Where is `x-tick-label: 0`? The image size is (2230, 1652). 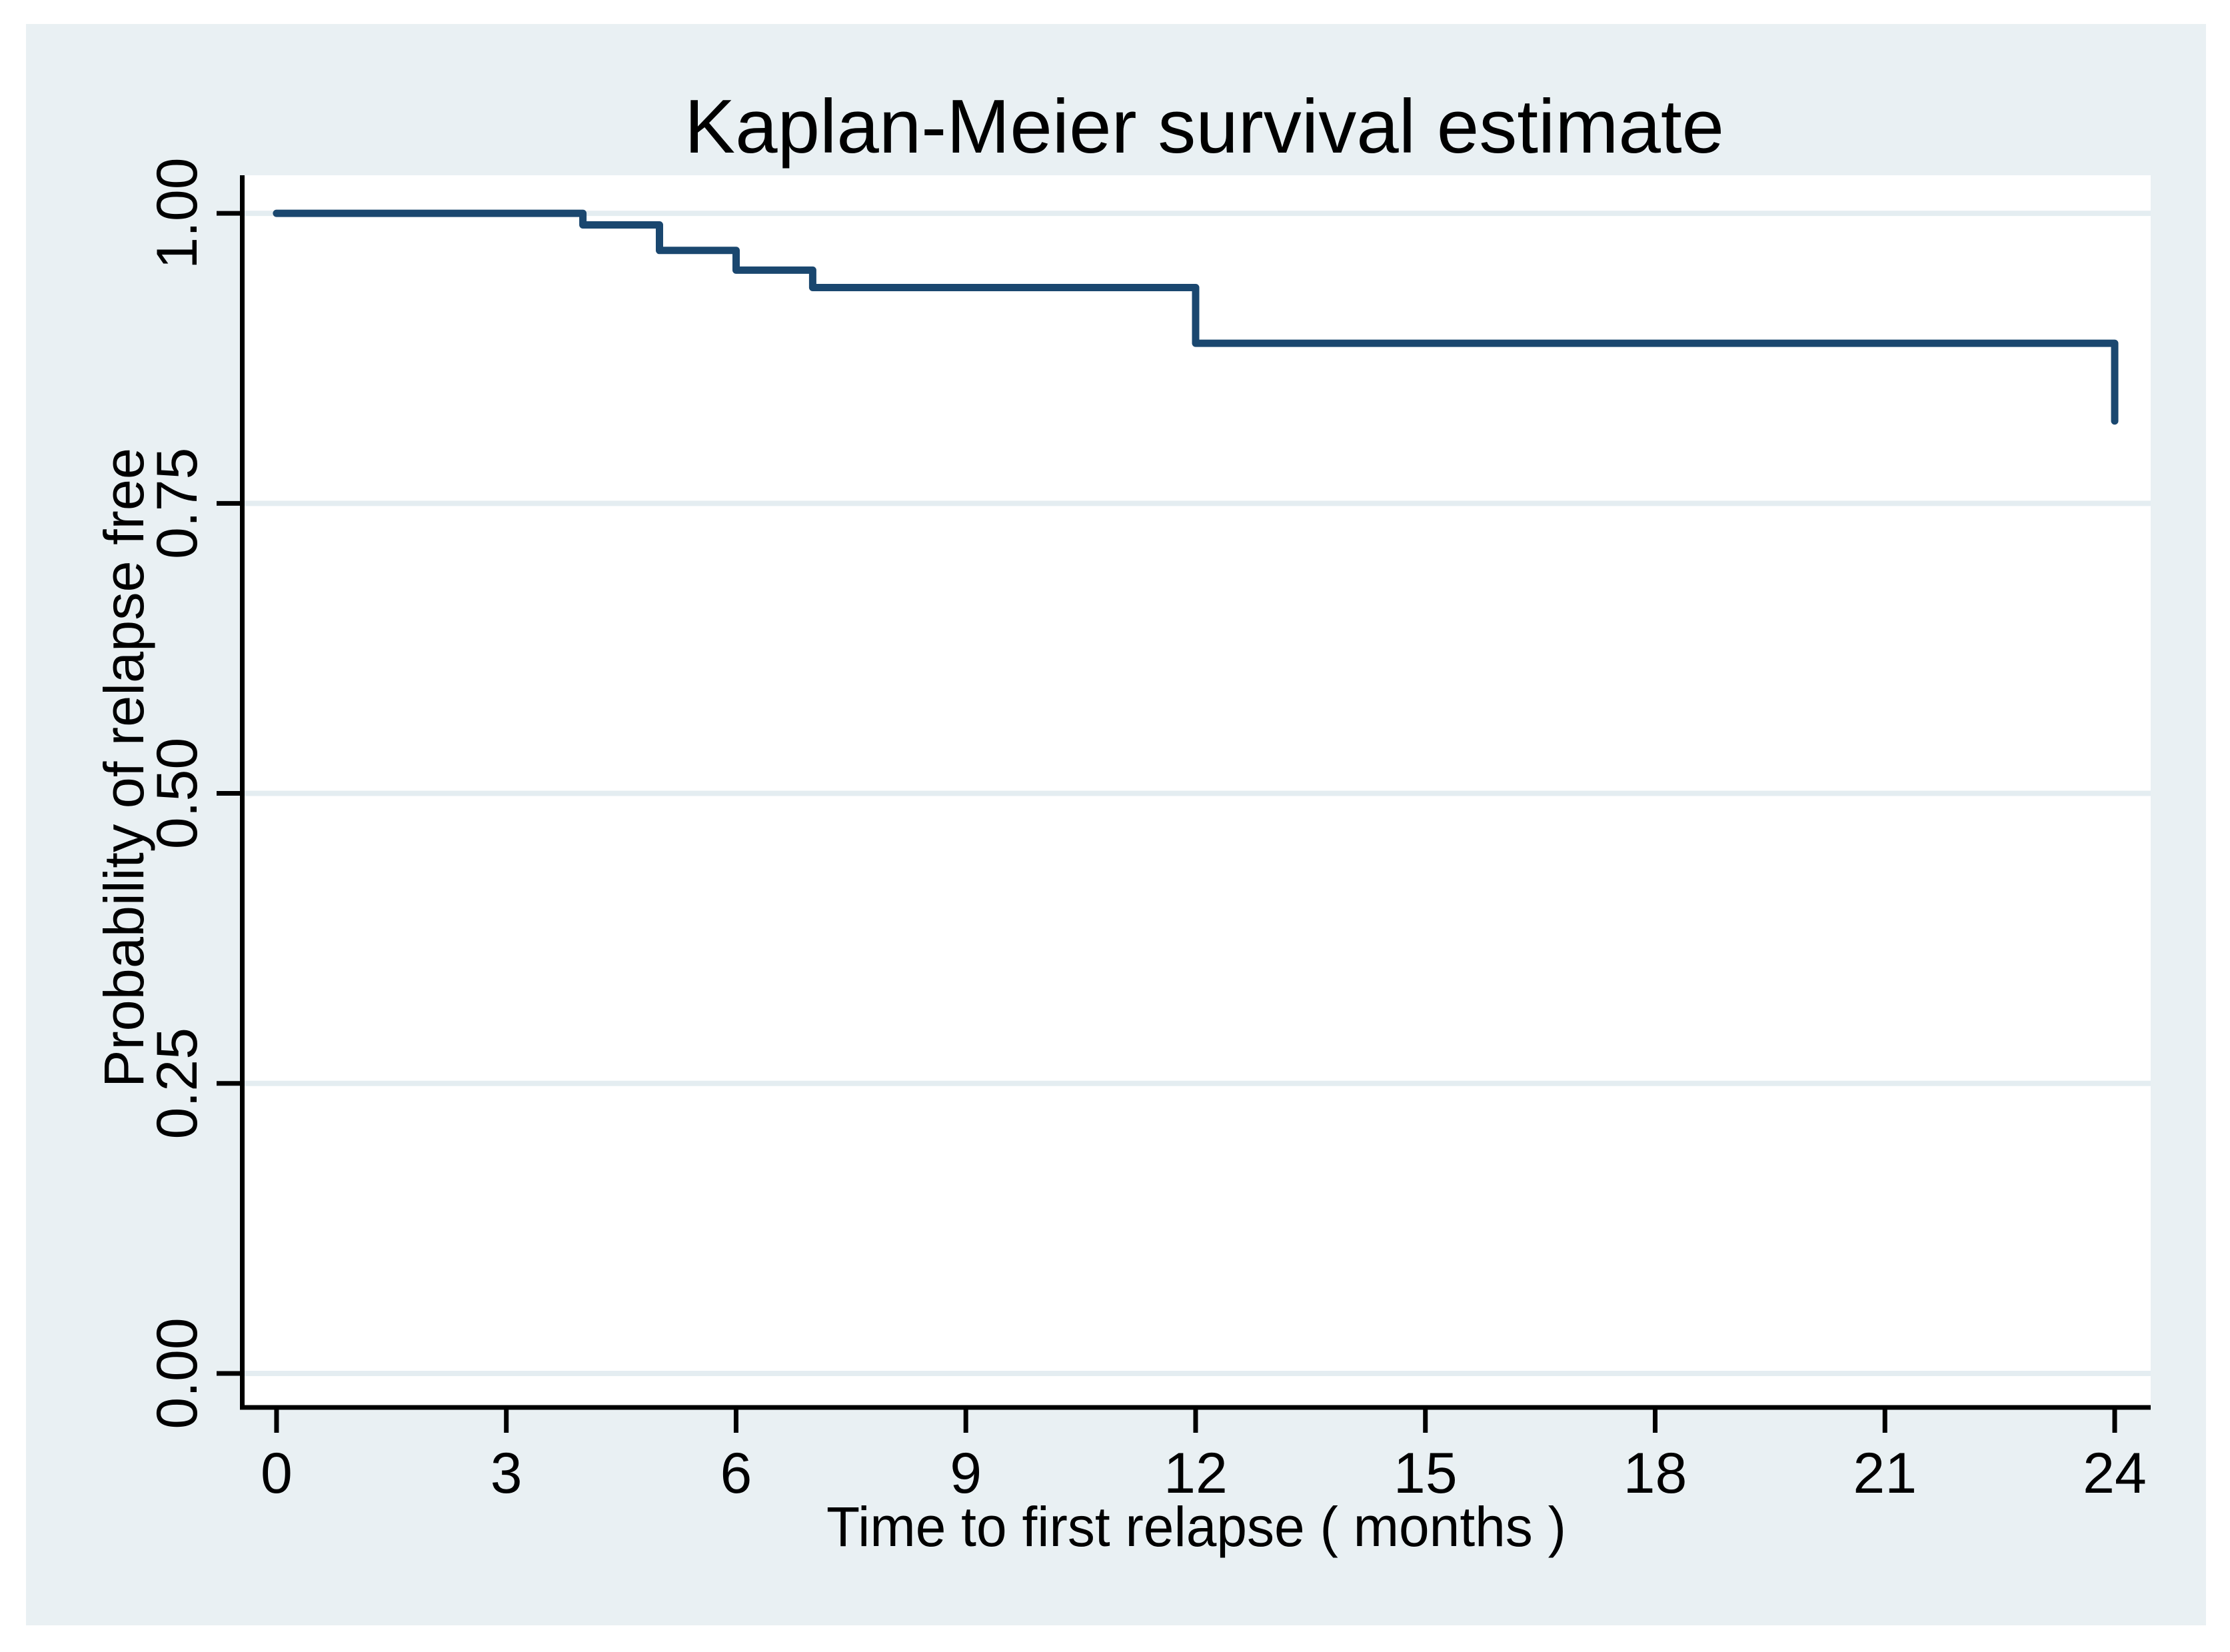
x-tick-label: 0 is located at coordinates (277, 1473).